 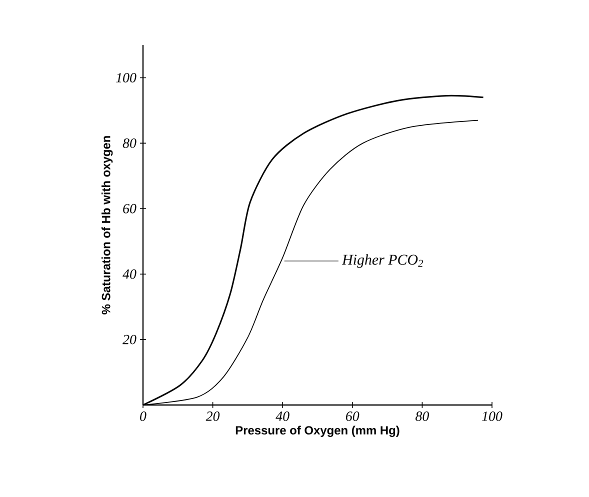 I want to click on y-tick-label: 40, so click(x=129, y=274).